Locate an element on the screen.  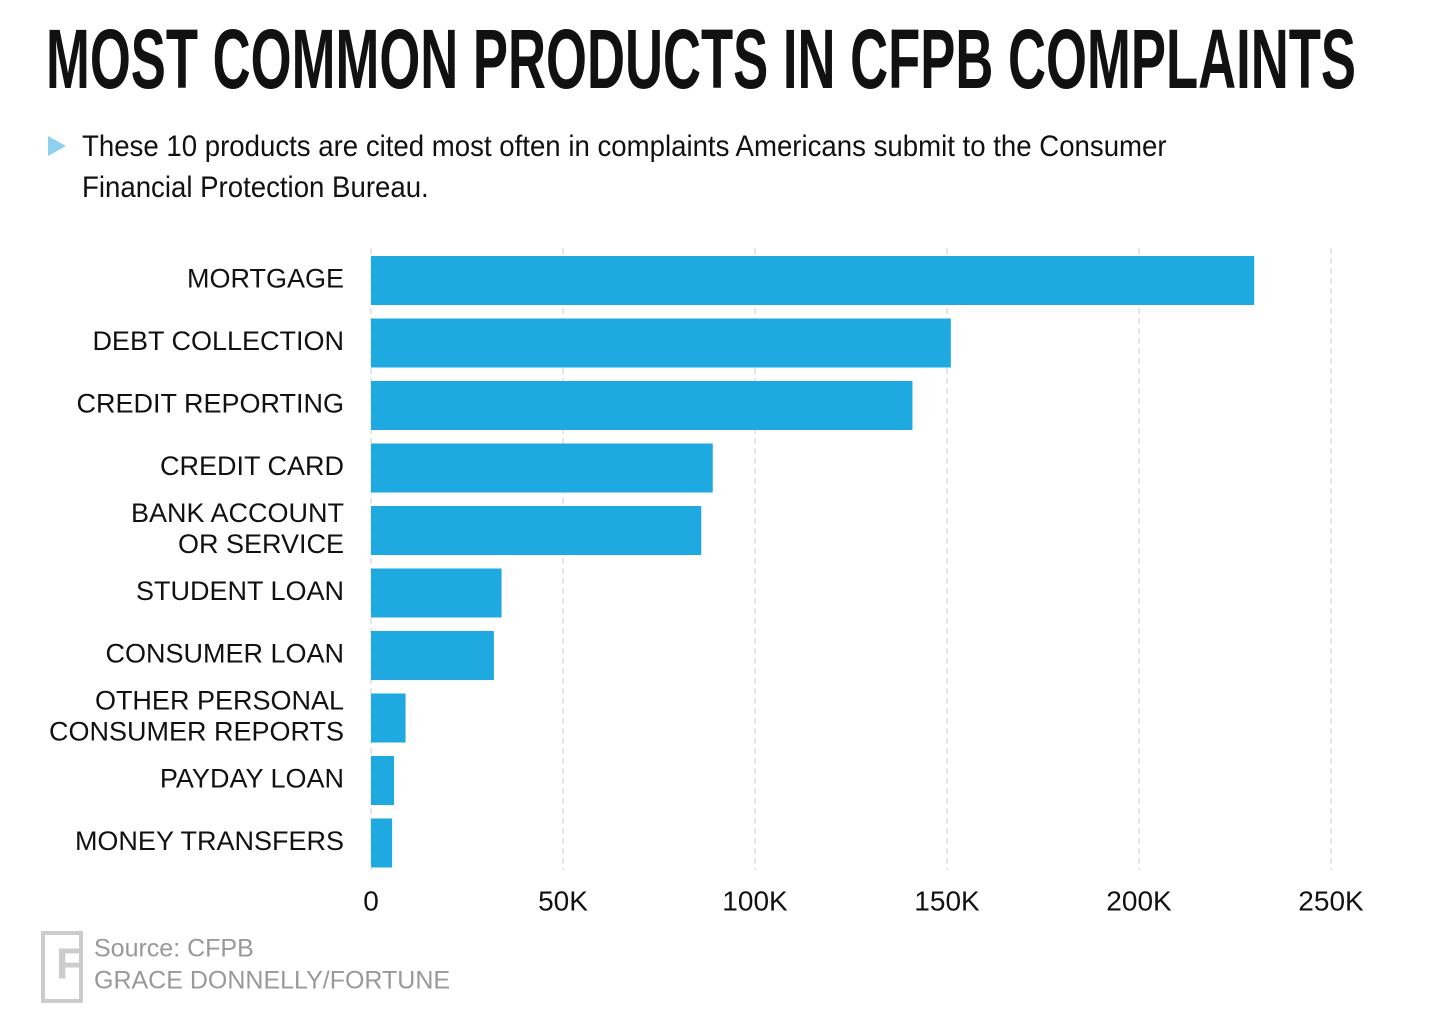
x-tick-label: 100K is located at coordinates (755, 900).